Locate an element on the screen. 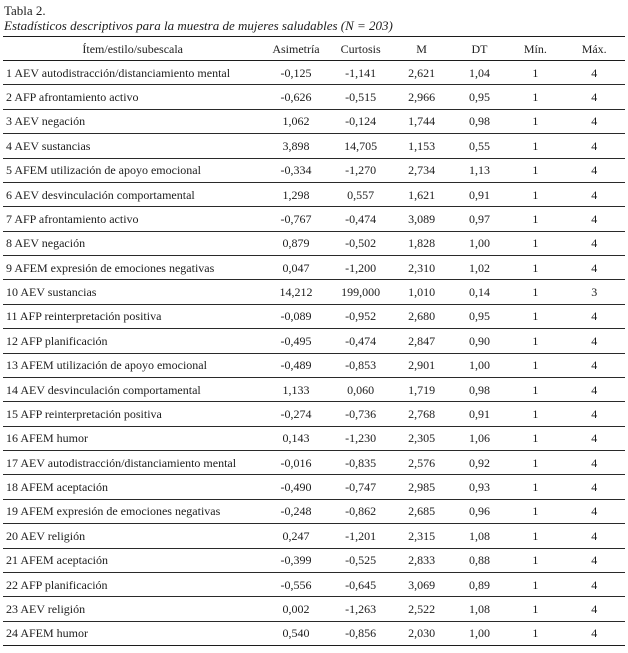 The height and width of the screenshot is (653, 628). cell-kurtosis: -0,835 is located at coordinates (360, 463).